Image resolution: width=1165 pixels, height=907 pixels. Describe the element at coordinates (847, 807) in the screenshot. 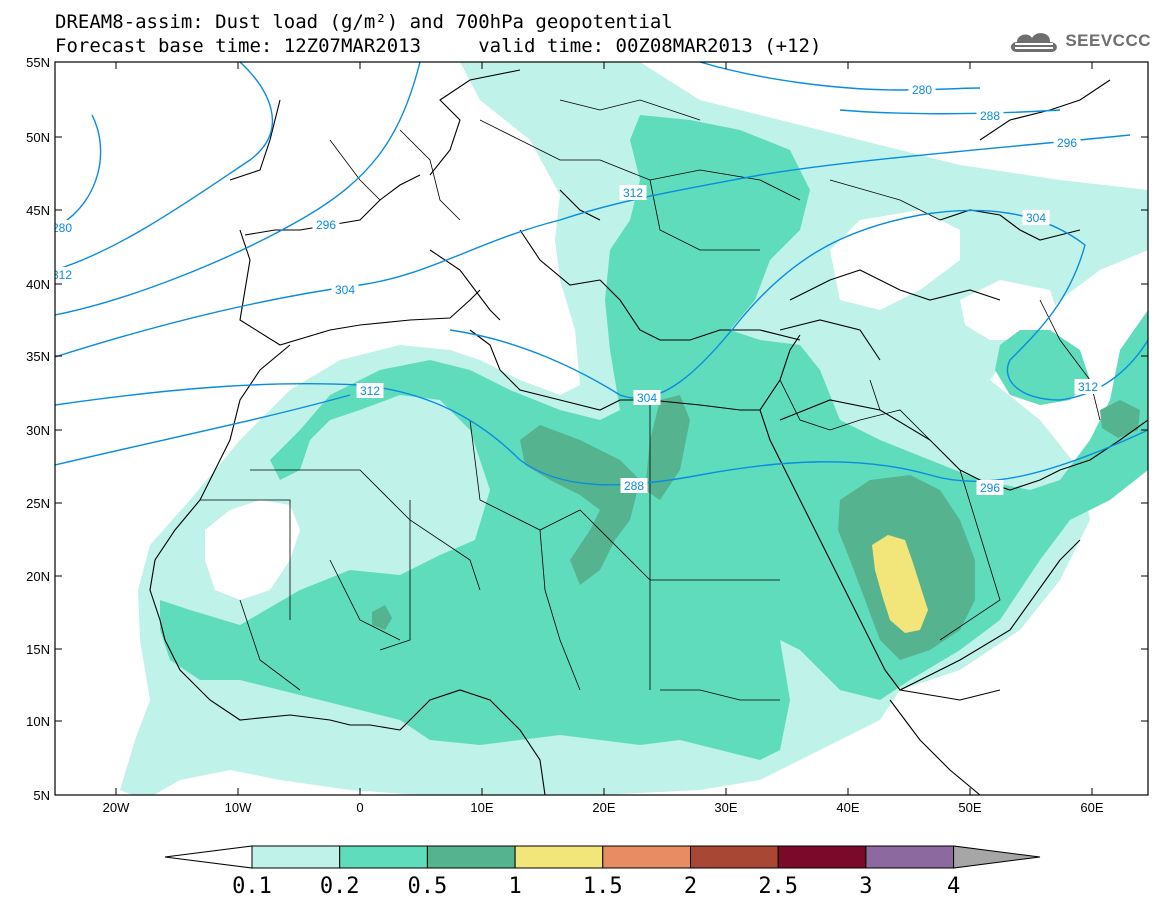

I see `lon-label: 40E` at that location.